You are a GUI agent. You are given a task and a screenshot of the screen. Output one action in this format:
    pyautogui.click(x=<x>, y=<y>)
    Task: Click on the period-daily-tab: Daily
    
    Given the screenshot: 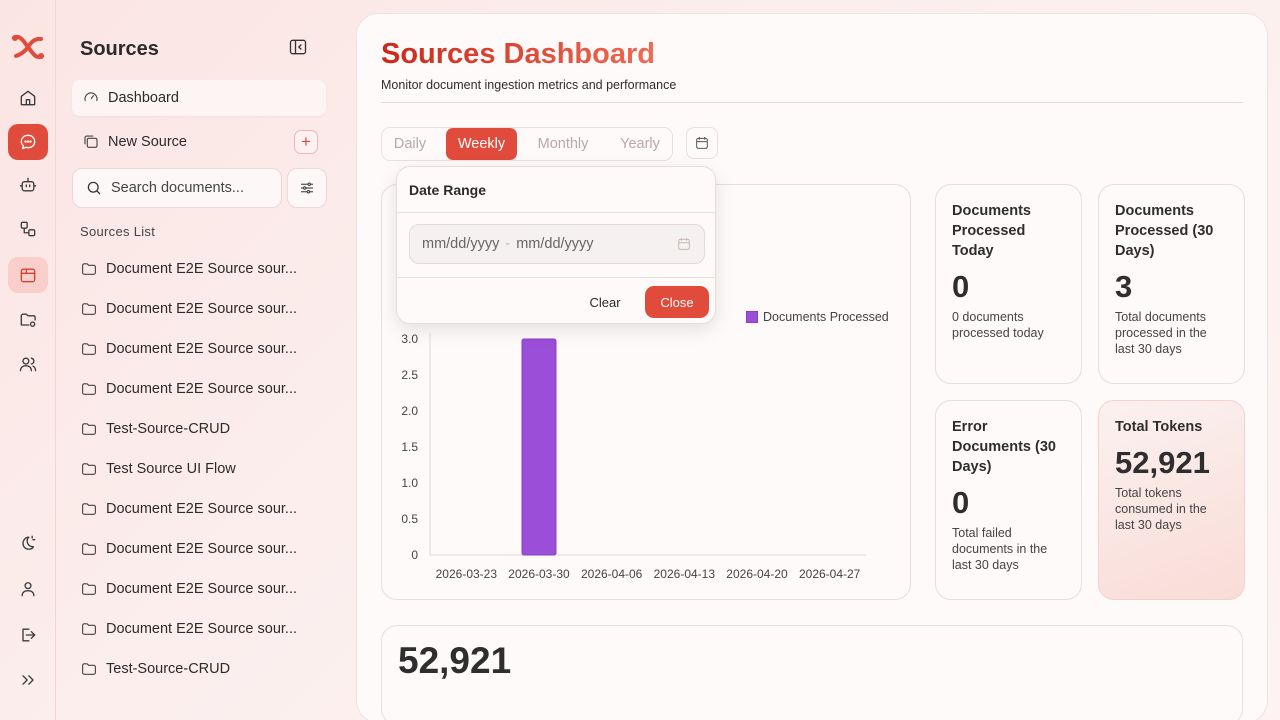 What is the action you would take?
    pyautogui.click(x=410, y=144)
    